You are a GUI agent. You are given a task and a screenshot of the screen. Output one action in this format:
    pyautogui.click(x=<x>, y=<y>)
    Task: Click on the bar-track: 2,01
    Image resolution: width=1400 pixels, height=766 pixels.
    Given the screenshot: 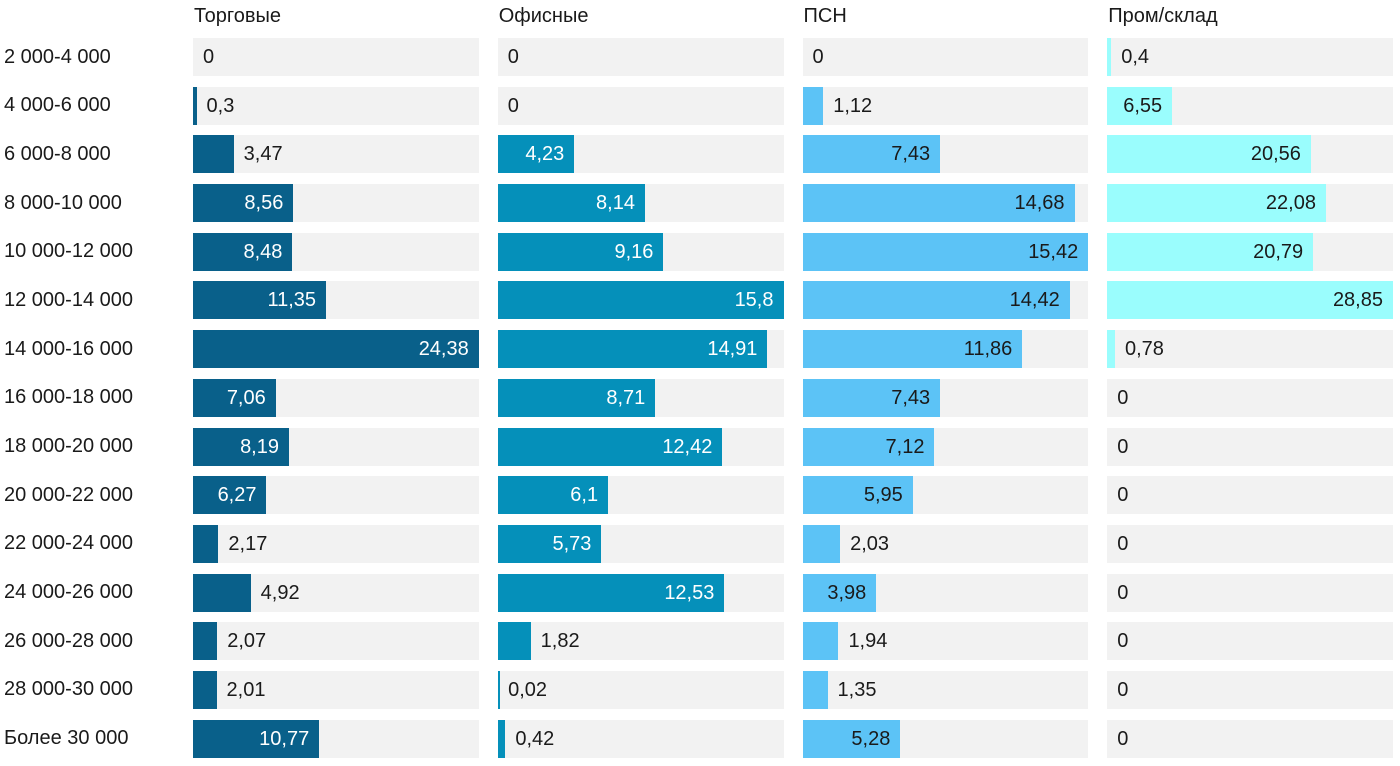 What is the action you would take?
    pyautogui.click(x=336, y=689)
    